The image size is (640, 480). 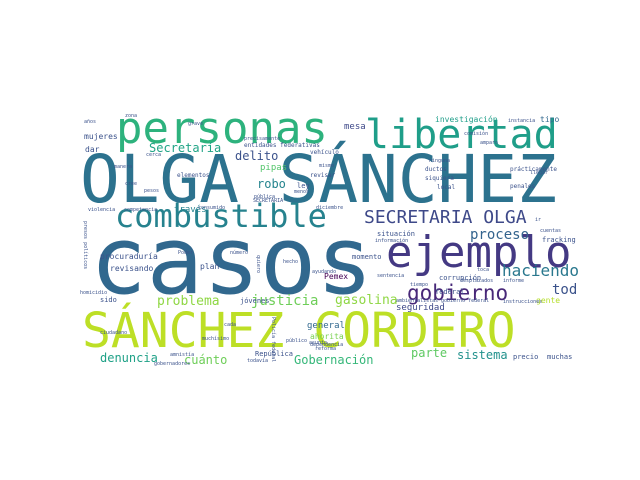 I want to click on word: República, so click(x=274, y=354).